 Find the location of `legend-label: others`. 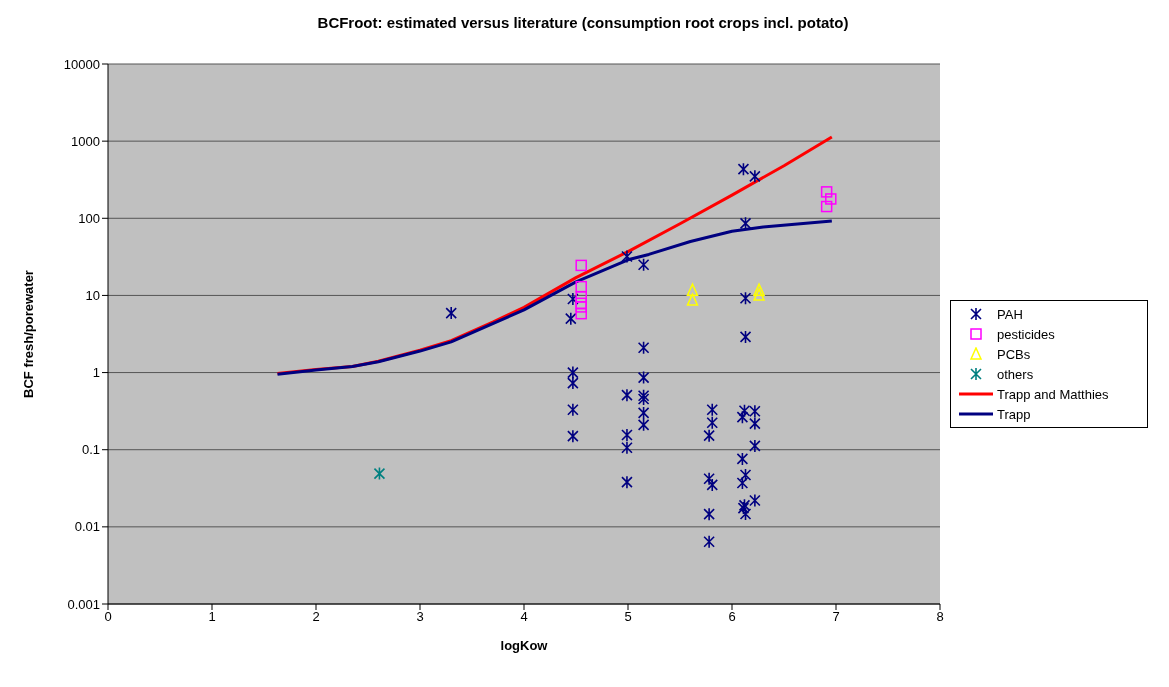

legend-label: others is located at coordinates (1015, 374).